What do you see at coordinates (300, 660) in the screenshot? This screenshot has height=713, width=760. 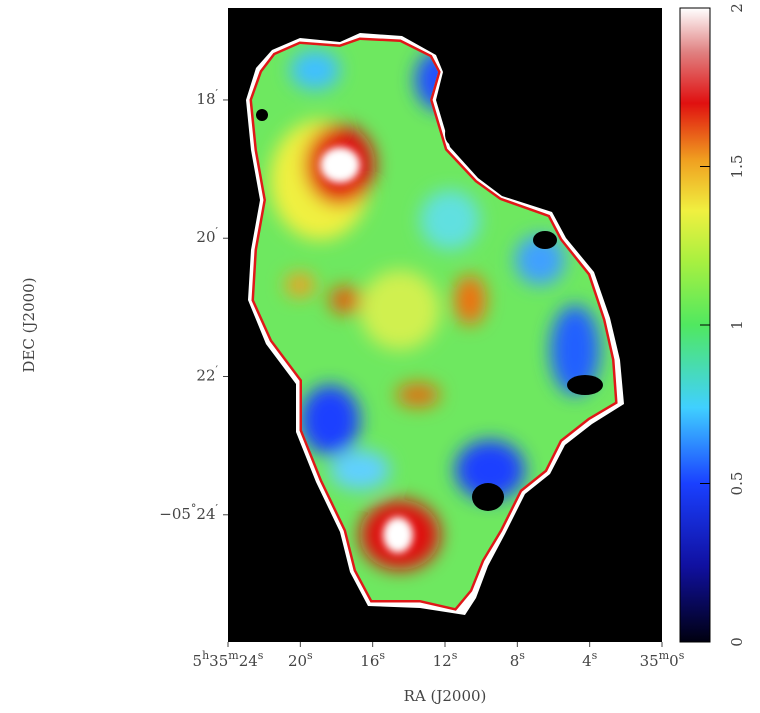 I see `x-tick-label: 20s` at bounding box center [300, 660].